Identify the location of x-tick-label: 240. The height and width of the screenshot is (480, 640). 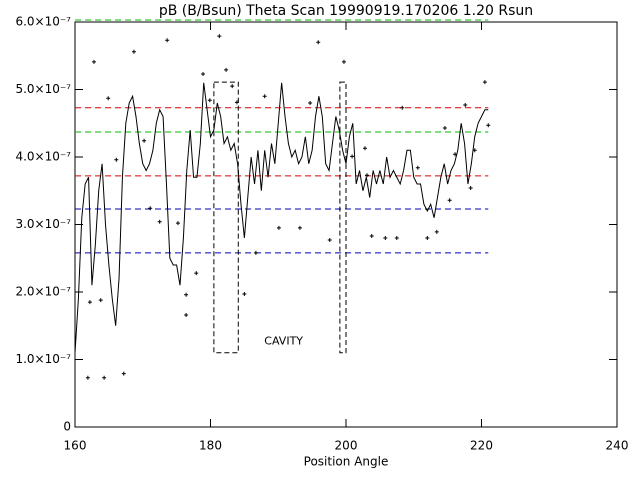
(617, 446).